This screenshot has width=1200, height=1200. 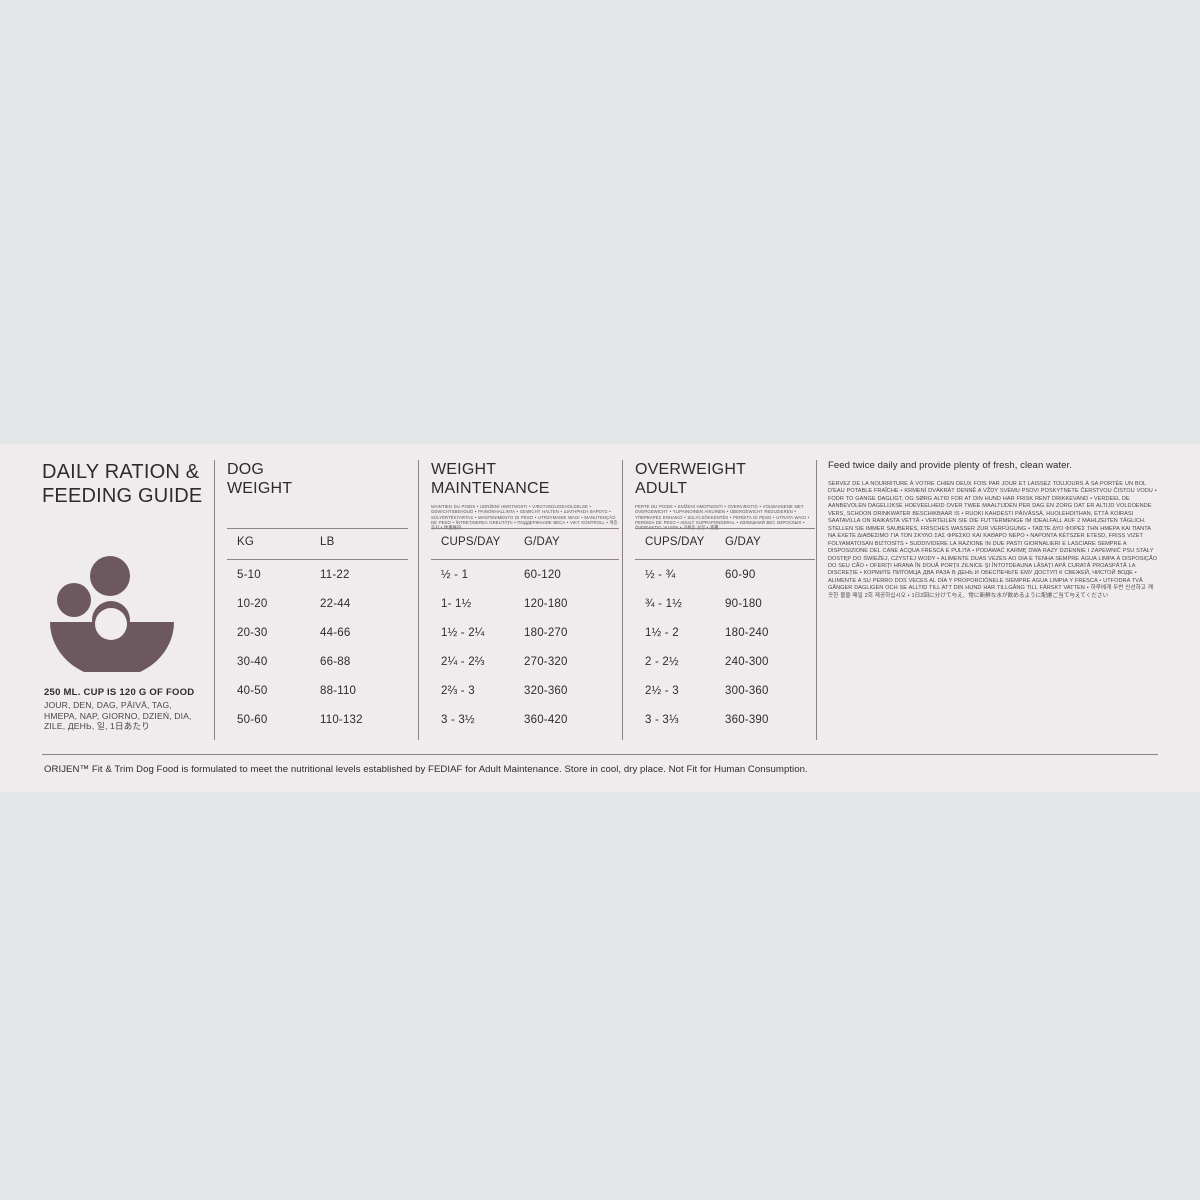 What do you see at coordinates (335, 575) in the screenshot?
I see `dog-weight-lb-1: 11-22` at bounding box center [335, 575].